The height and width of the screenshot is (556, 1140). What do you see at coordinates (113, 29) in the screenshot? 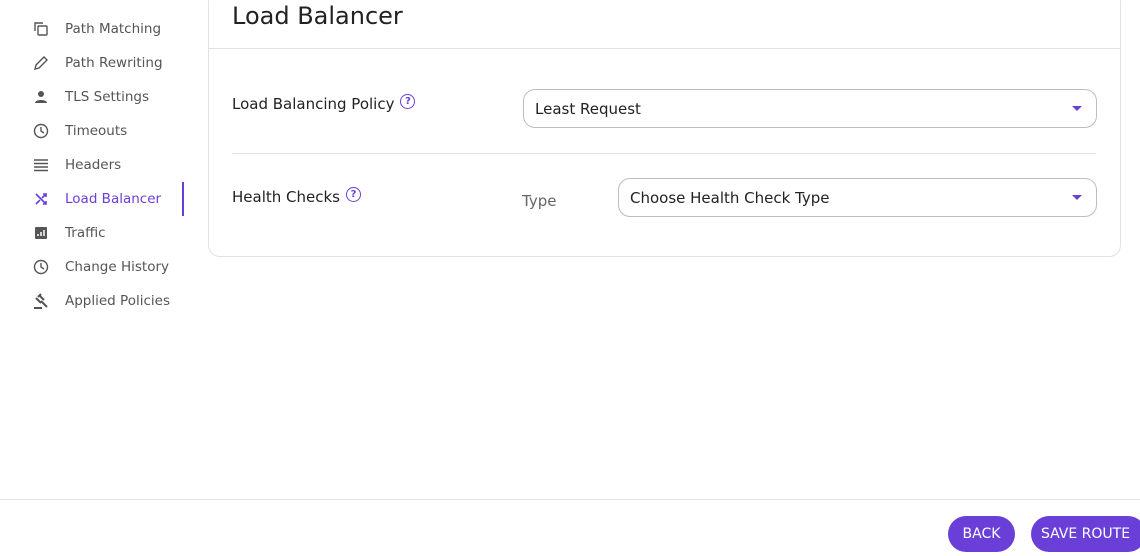
I see `sidebar-item-label: Path Matching` at bounding box center [113, 29].